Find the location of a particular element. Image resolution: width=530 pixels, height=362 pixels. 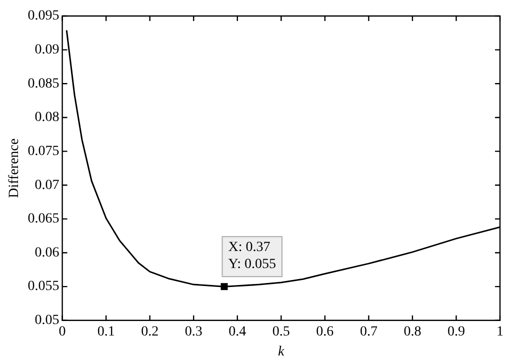

y-tick-label: 0.08 is located at coordinates (47, 118).